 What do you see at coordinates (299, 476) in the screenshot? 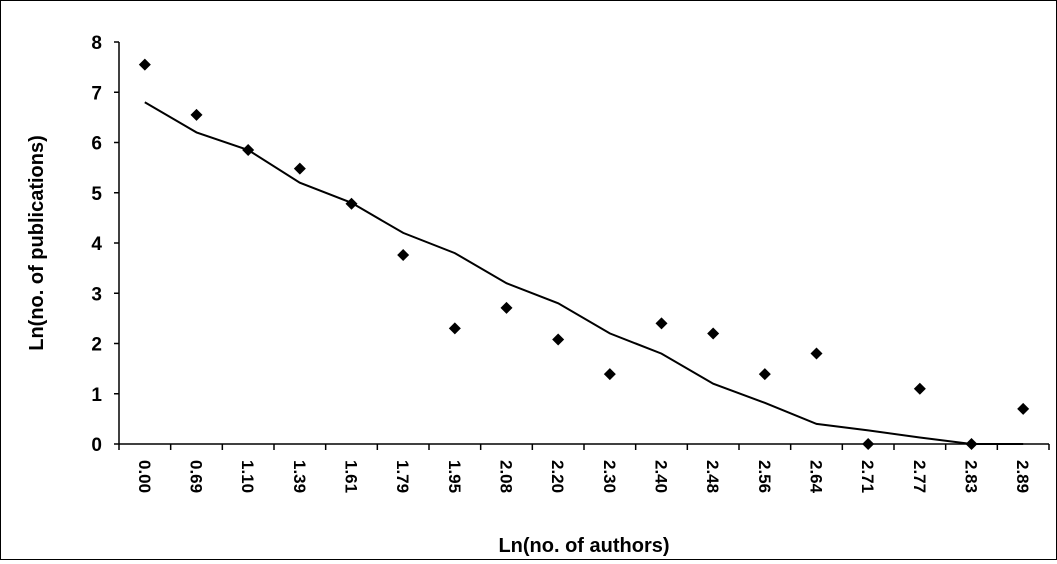
I see `x-tick-label: 1.39` at bounding box center [299, 476].